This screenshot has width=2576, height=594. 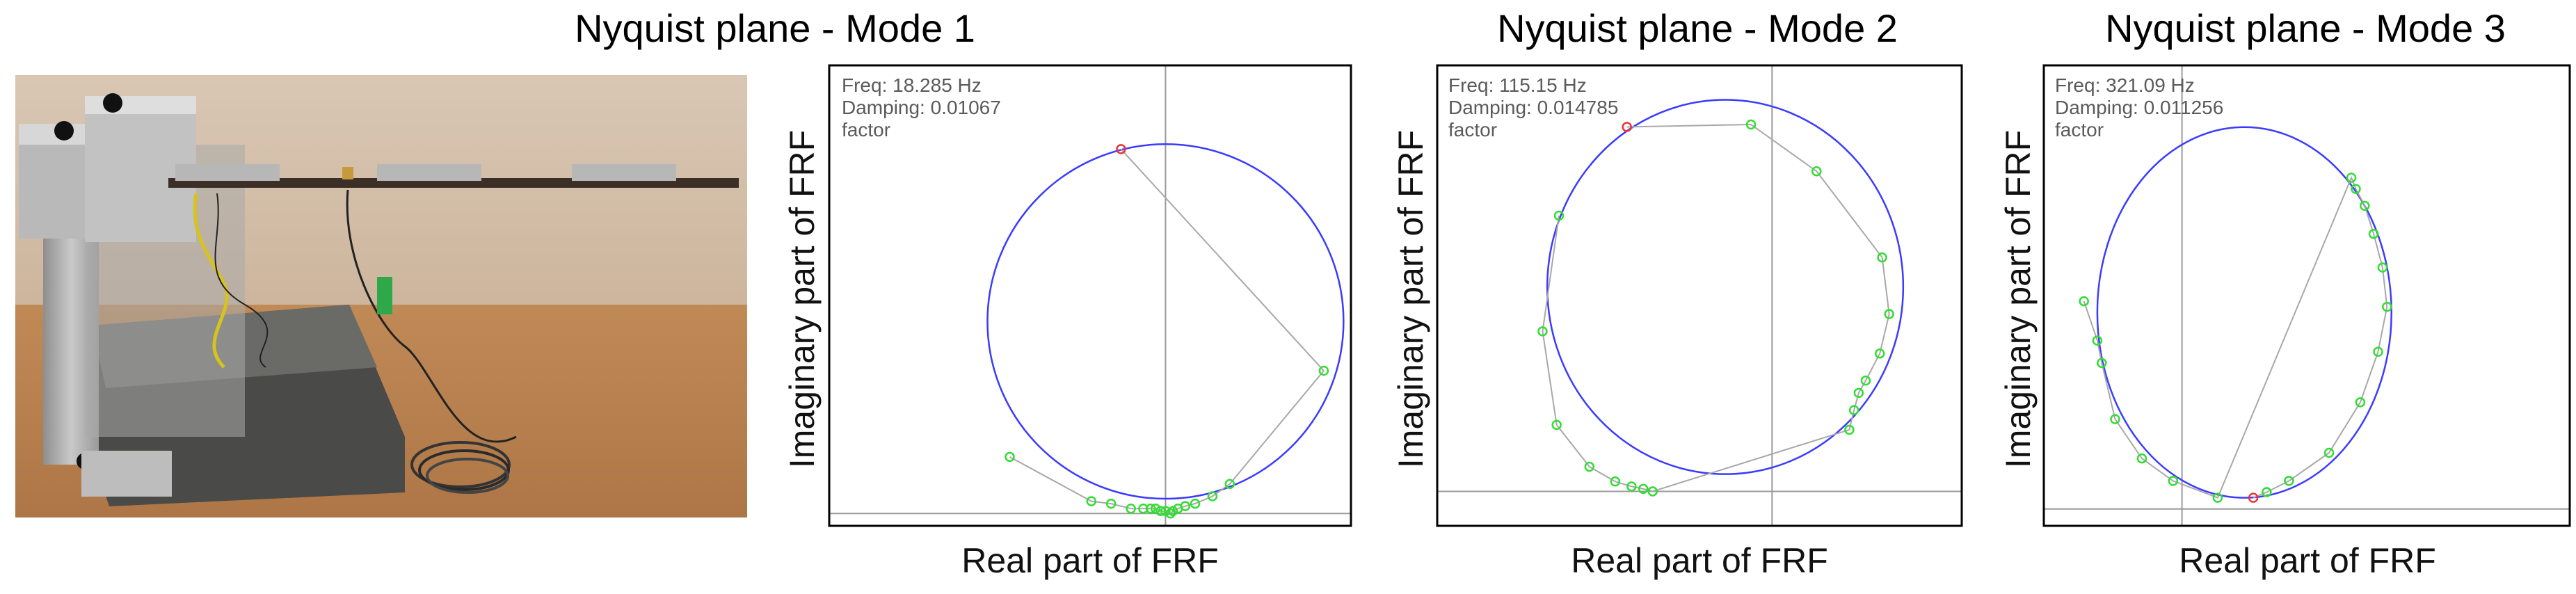 What do you see at coordinates (775, 28) in the screenshot?
I see `chart-title: Nyquist plane - Mode 1` at bounding box center [775, 28].